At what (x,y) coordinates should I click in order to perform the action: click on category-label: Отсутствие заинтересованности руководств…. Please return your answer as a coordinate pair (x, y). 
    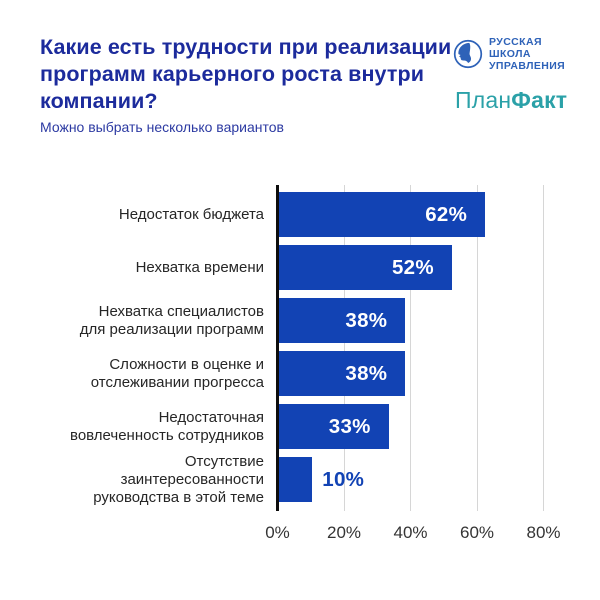
    Looking at the image, I should click on (178, 479).